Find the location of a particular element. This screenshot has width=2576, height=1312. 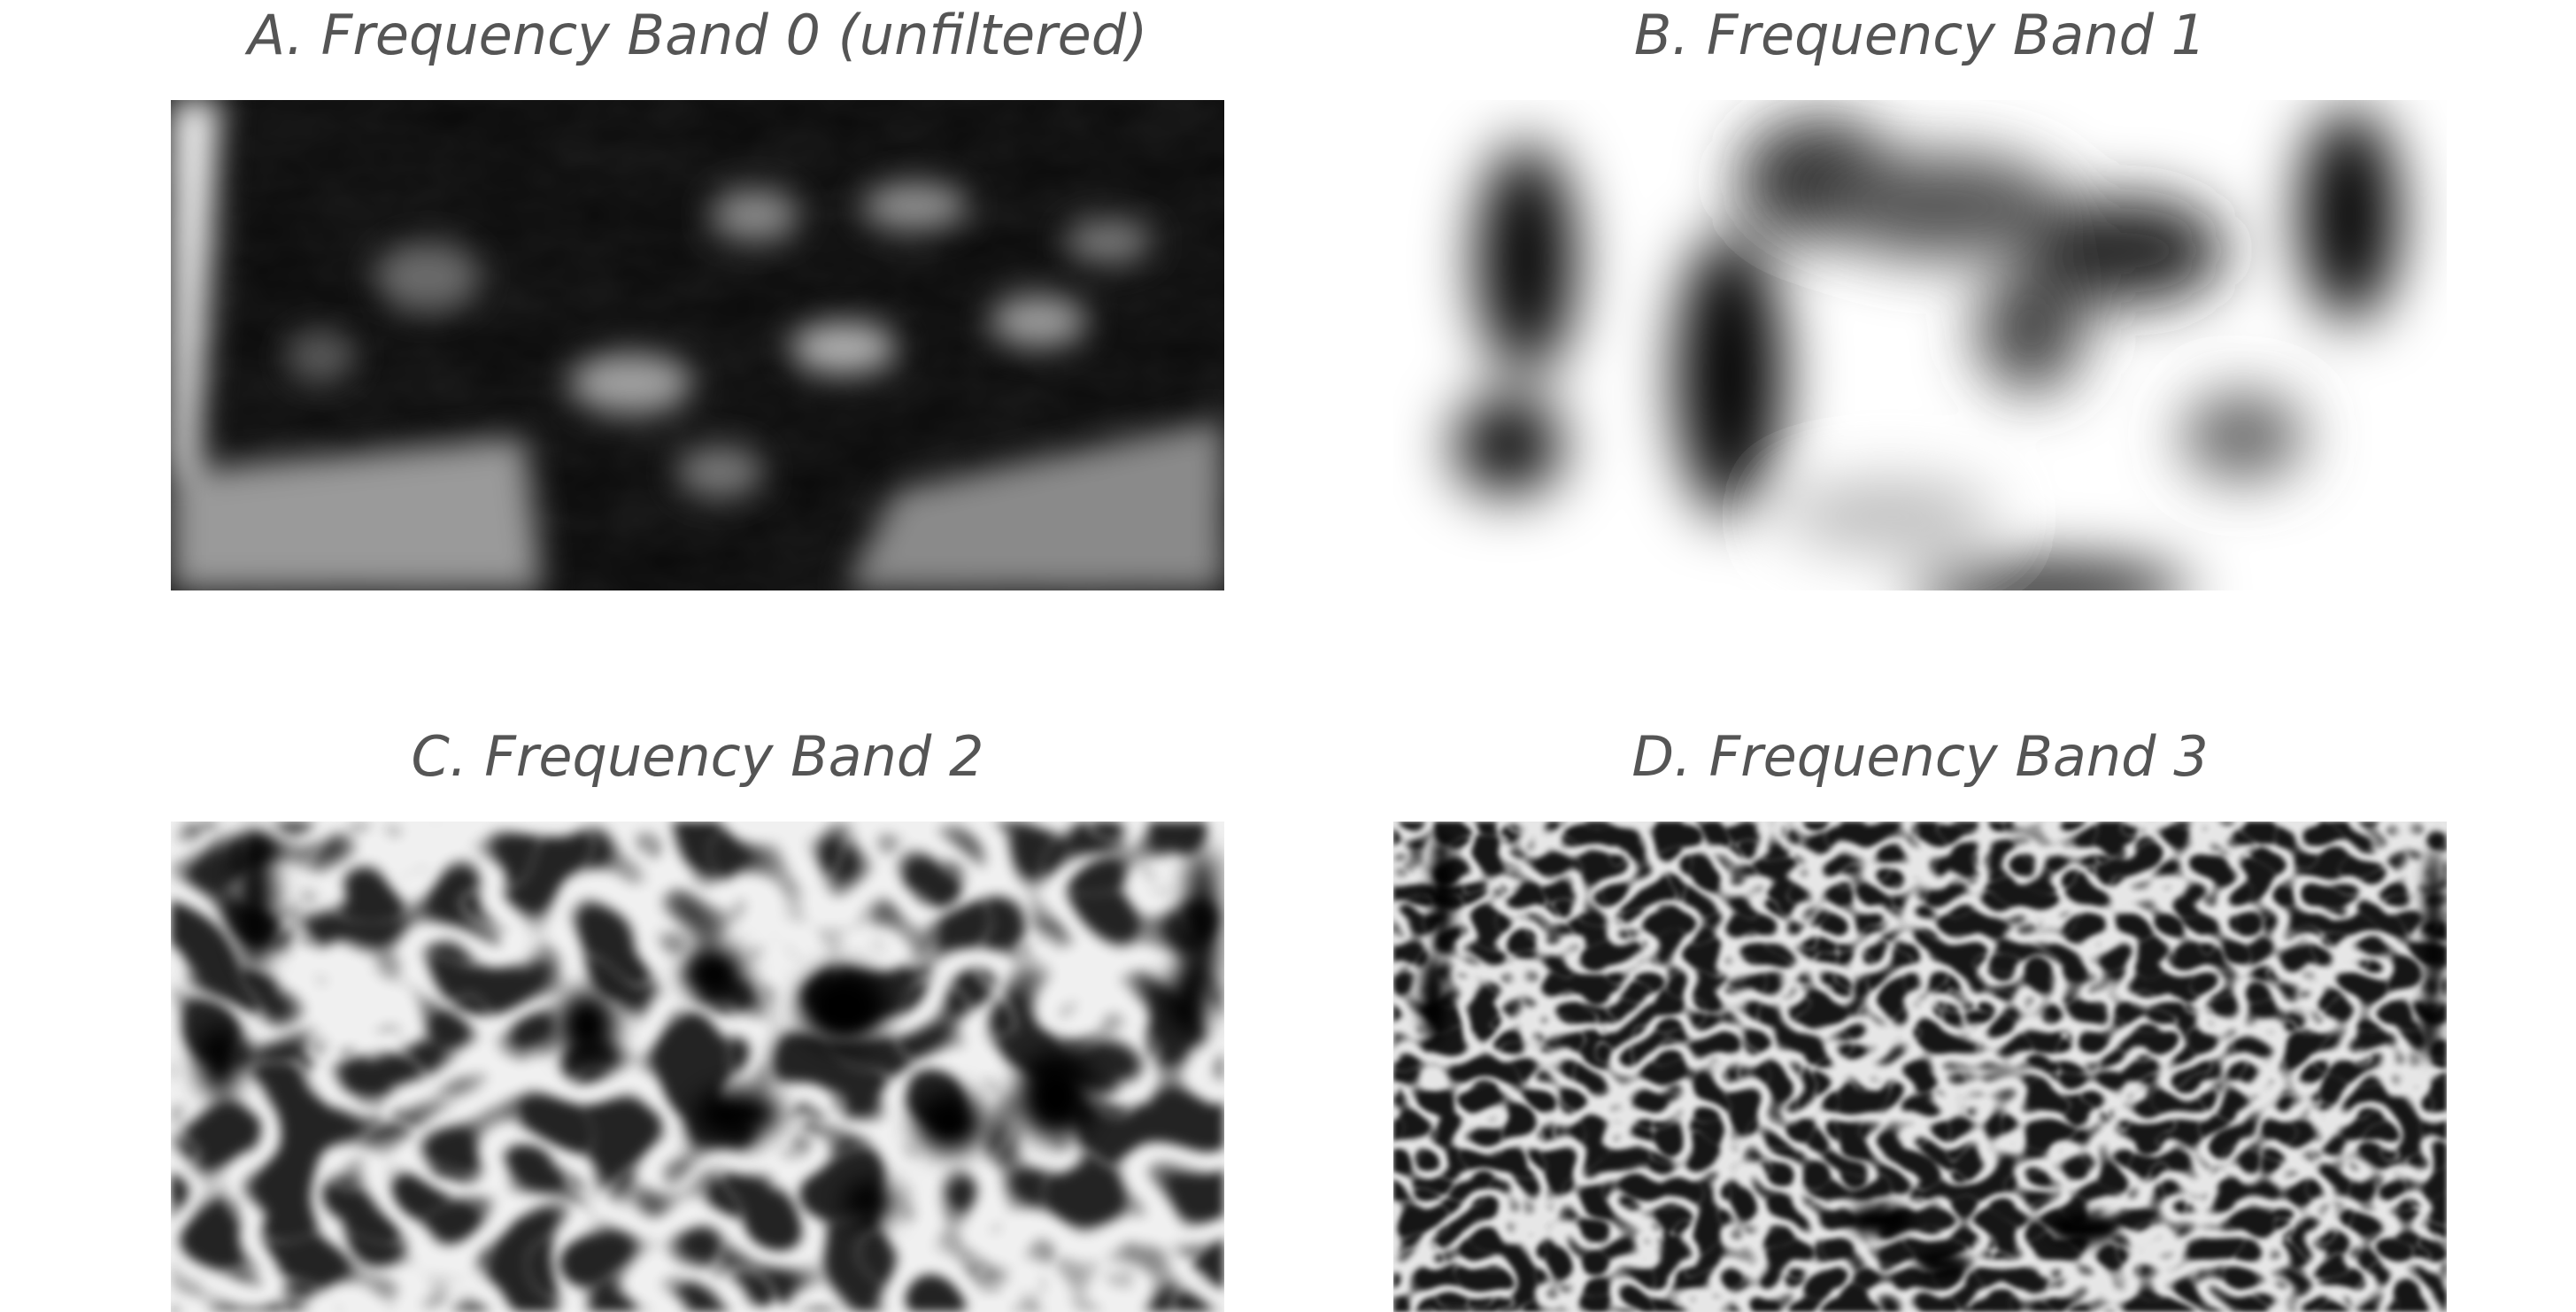

panel-title: D. Frequency Band 3 is located at coordinates (1920, 756).